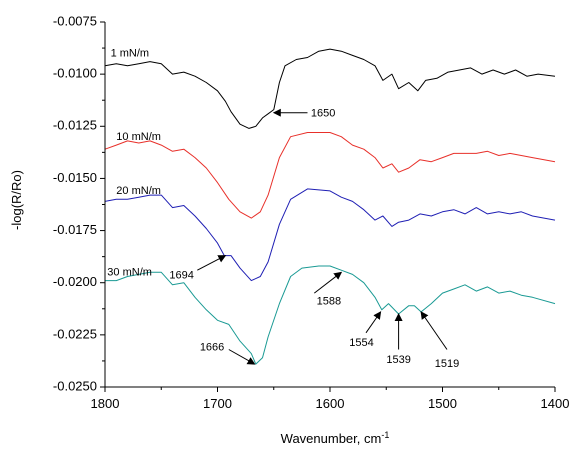  Describe the element at coordinates (217, 403) in the screenshot. I see `x-tick-label: 1700` at that location.